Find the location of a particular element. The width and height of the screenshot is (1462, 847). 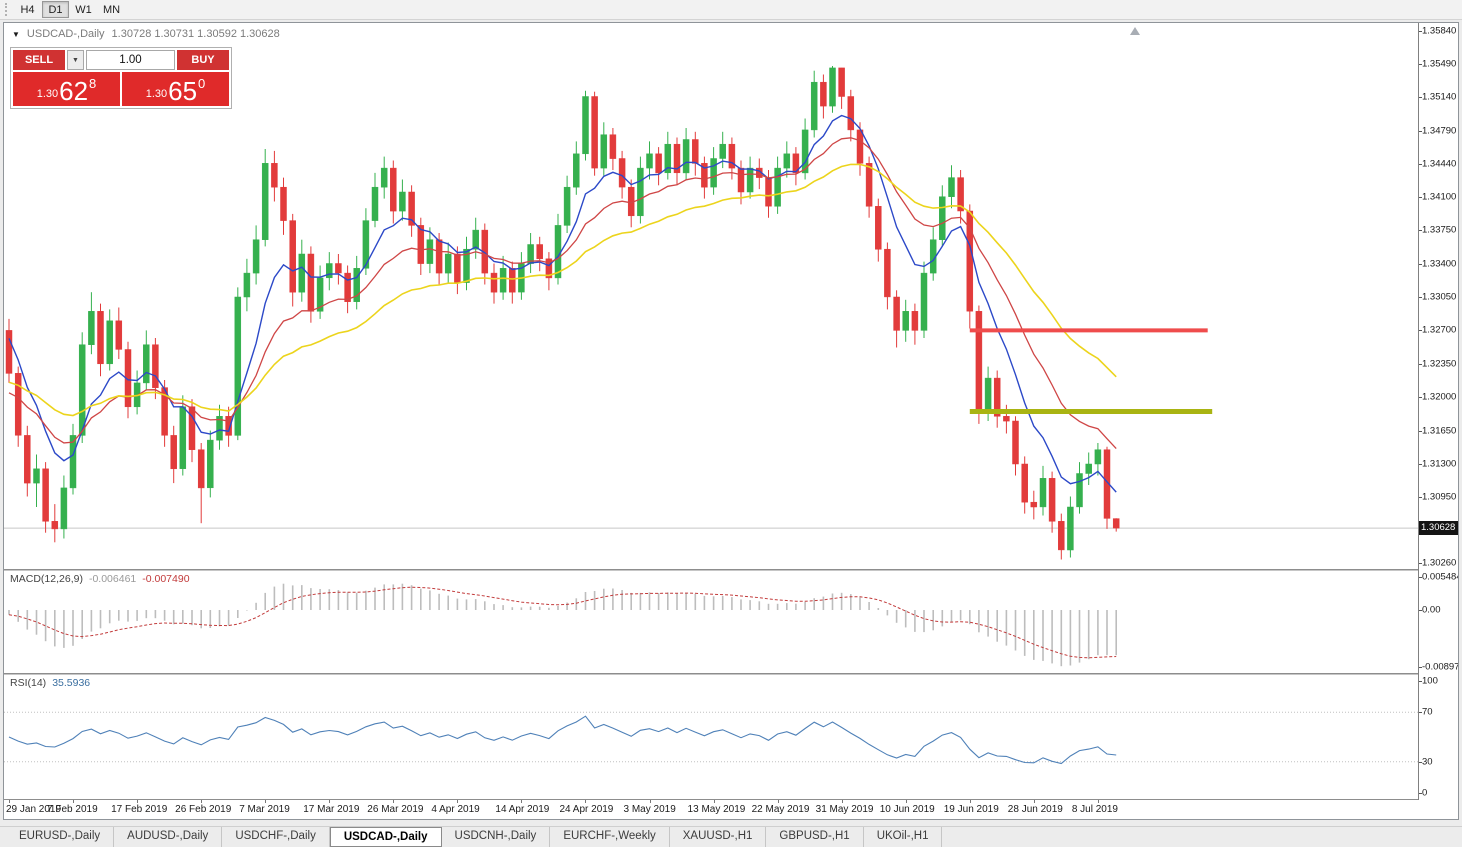

sell-price-button: 1.30 62 8 is located at coordinates (66, 89).